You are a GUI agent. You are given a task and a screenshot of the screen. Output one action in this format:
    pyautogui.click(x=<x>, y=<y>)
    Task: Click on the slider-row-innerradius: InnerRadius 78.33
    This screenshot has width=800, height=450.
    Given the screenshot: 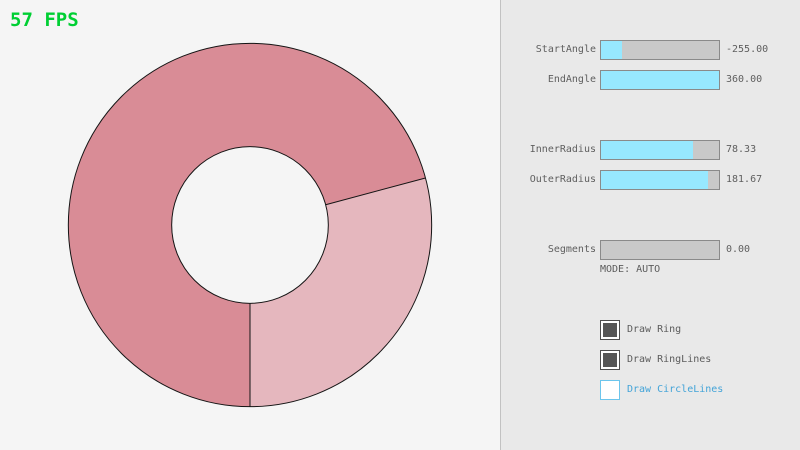 What is the action you would take?
    pyautogui.click(x=650, y=150)
    